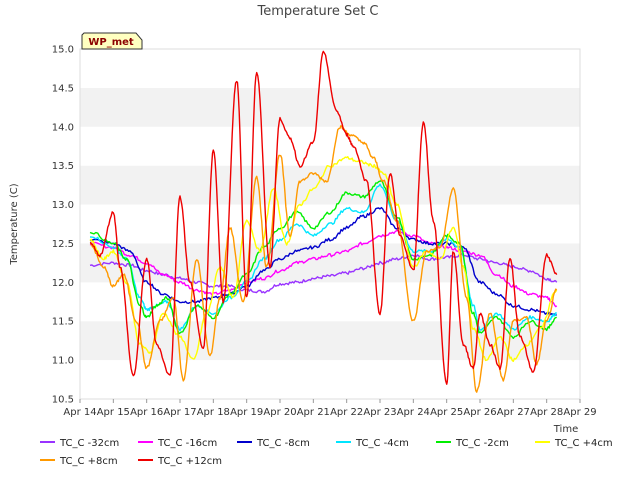 This screenshot has width=640, height=480. What do you see at coordinates (382, 443) in the screenshot?
I see `legend-label: TC_C -4cm` at bounding box center [382, 443].